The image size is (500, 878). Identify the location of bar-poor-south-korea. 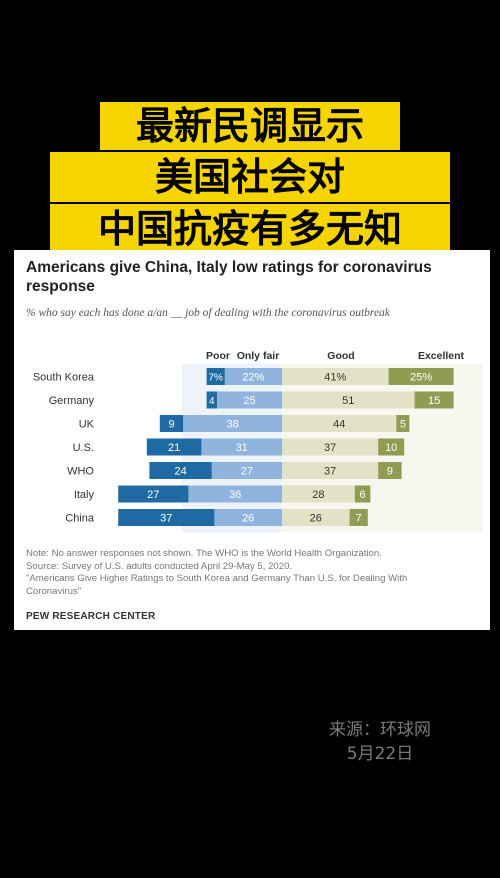
(215, 376).